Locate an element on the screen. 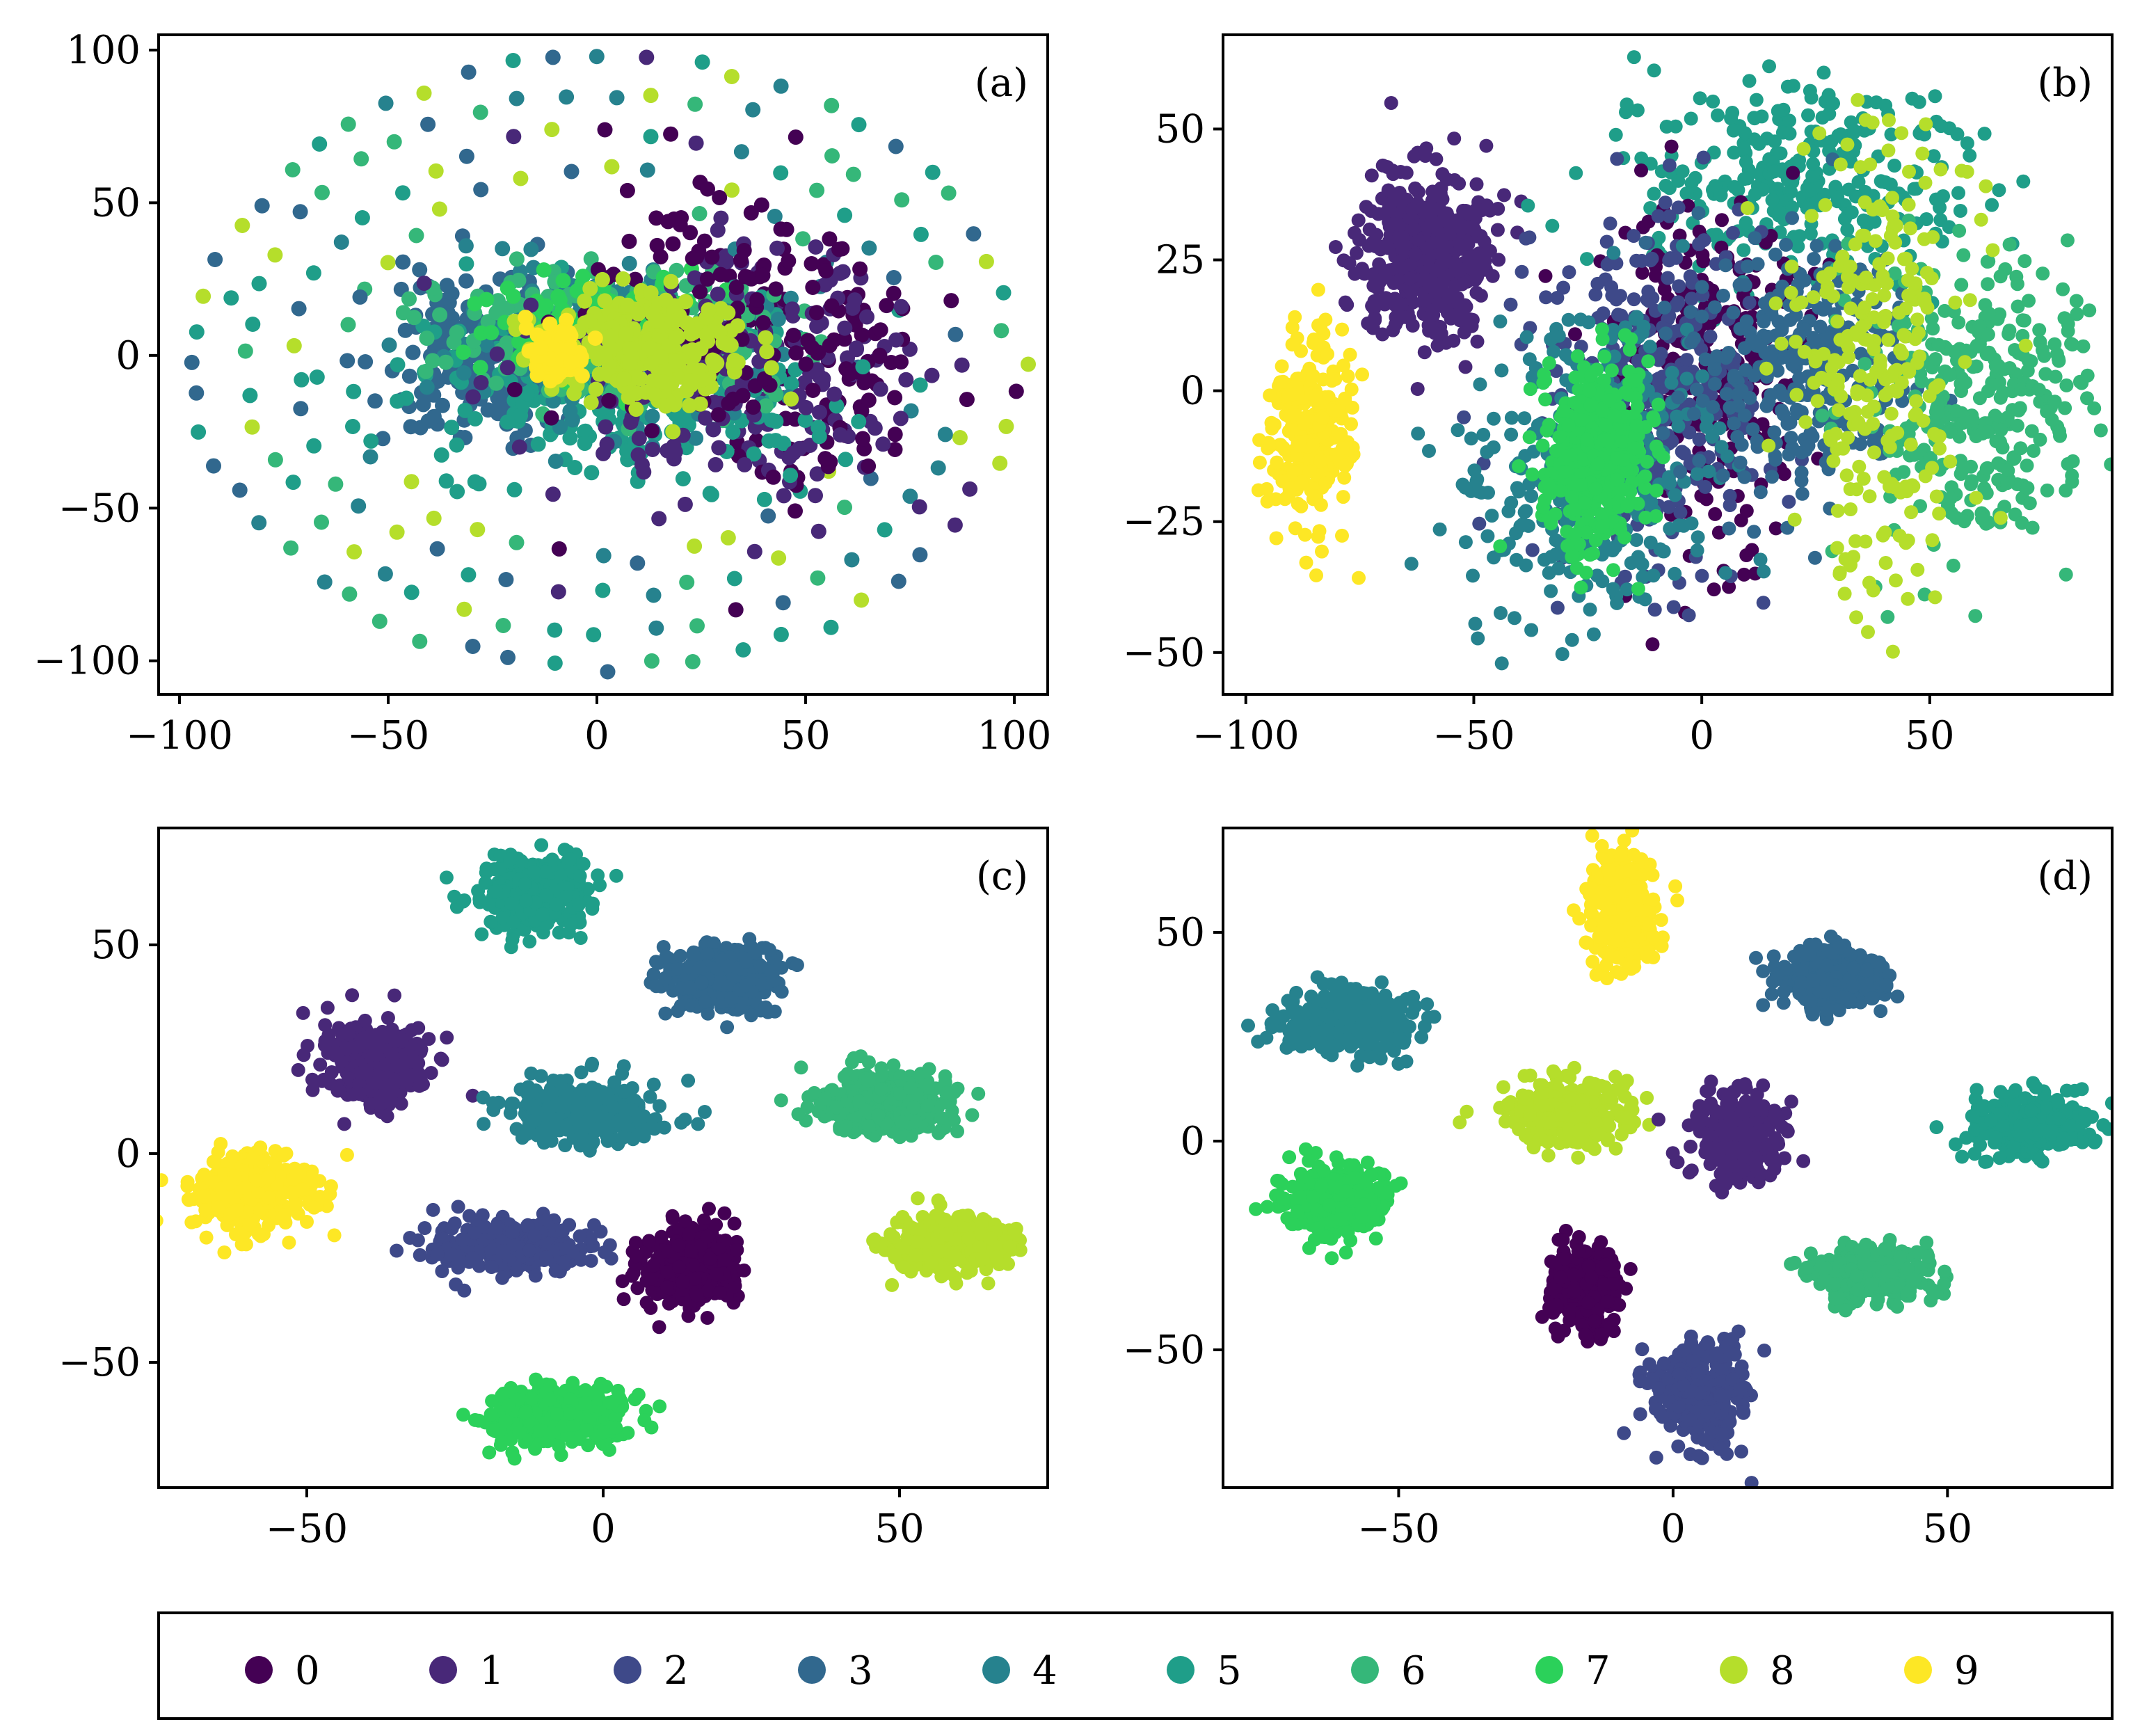 Image resolution: width=2133 pixels, height=1736 pixels. x-tick-label: 50 is located at coordinates (805, 735).